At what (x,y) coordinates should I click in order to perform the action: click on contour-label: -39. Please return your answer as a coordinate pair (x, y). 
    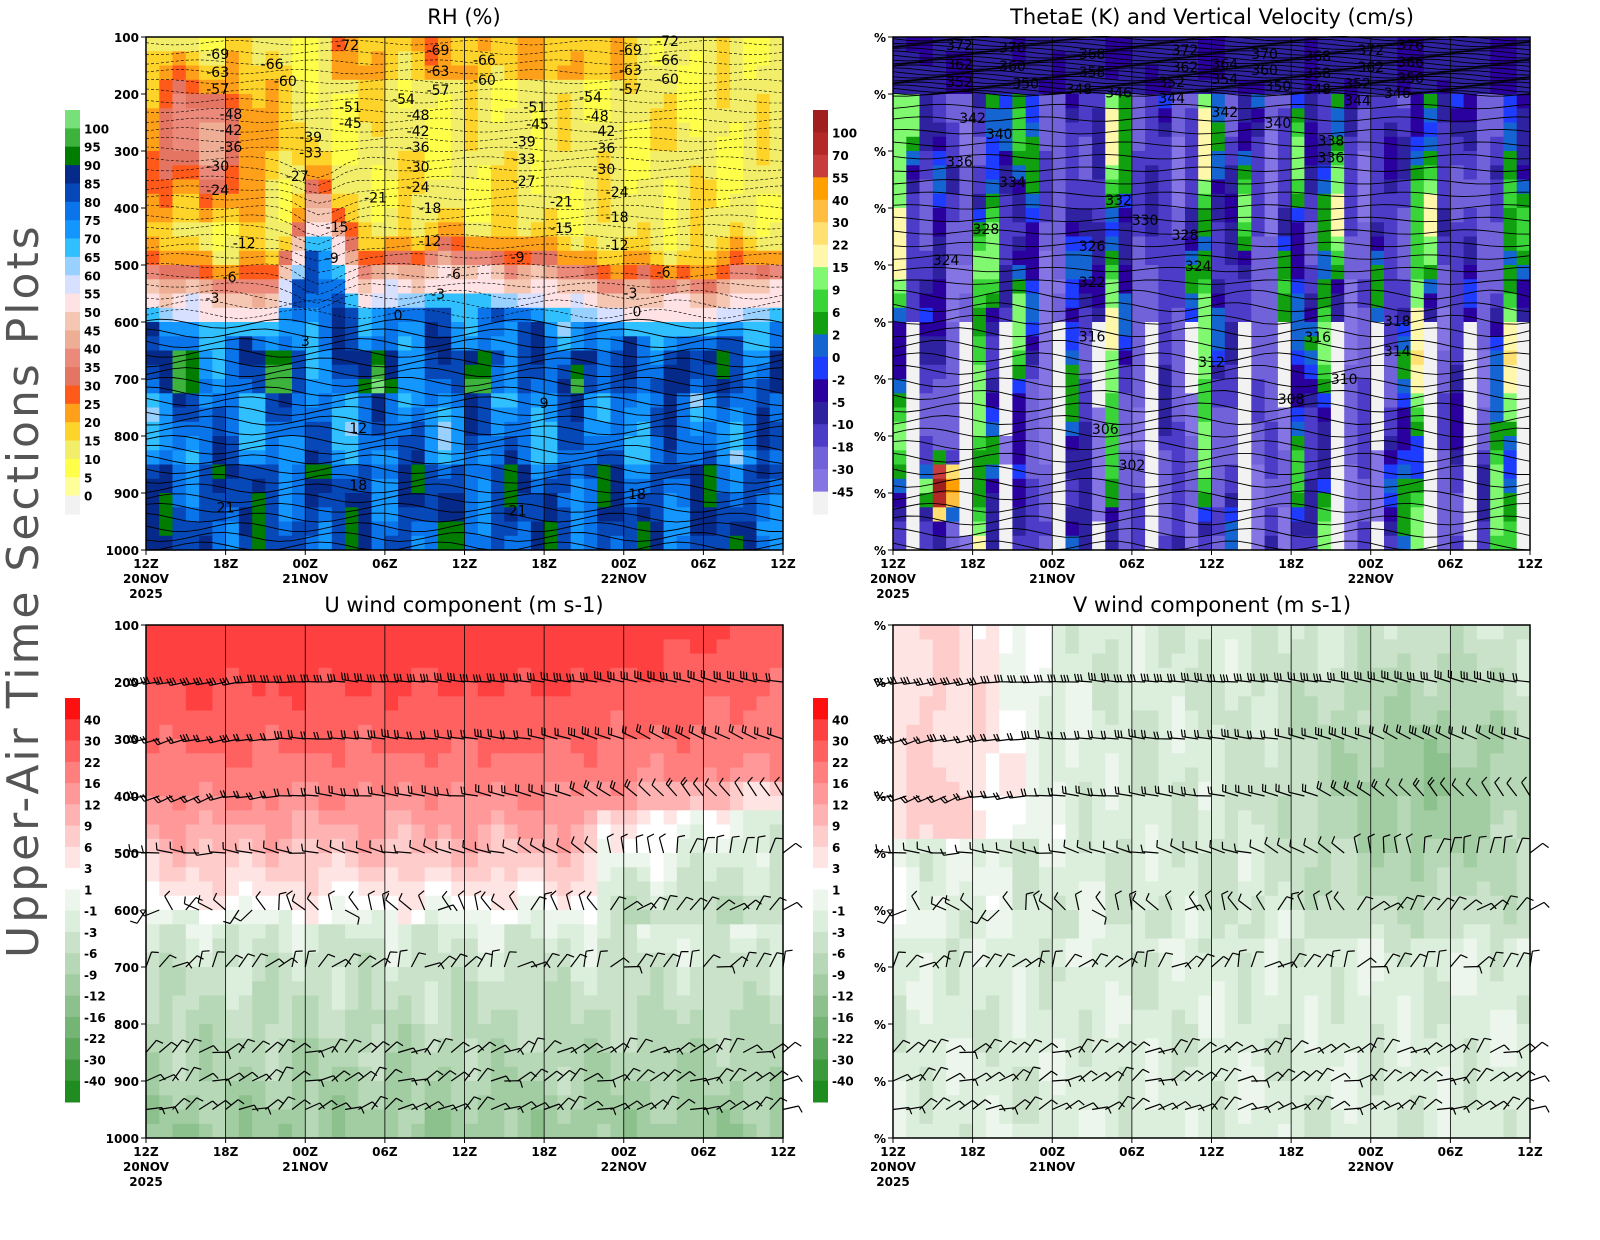
    Looking at the image, I should click on (524, 142).